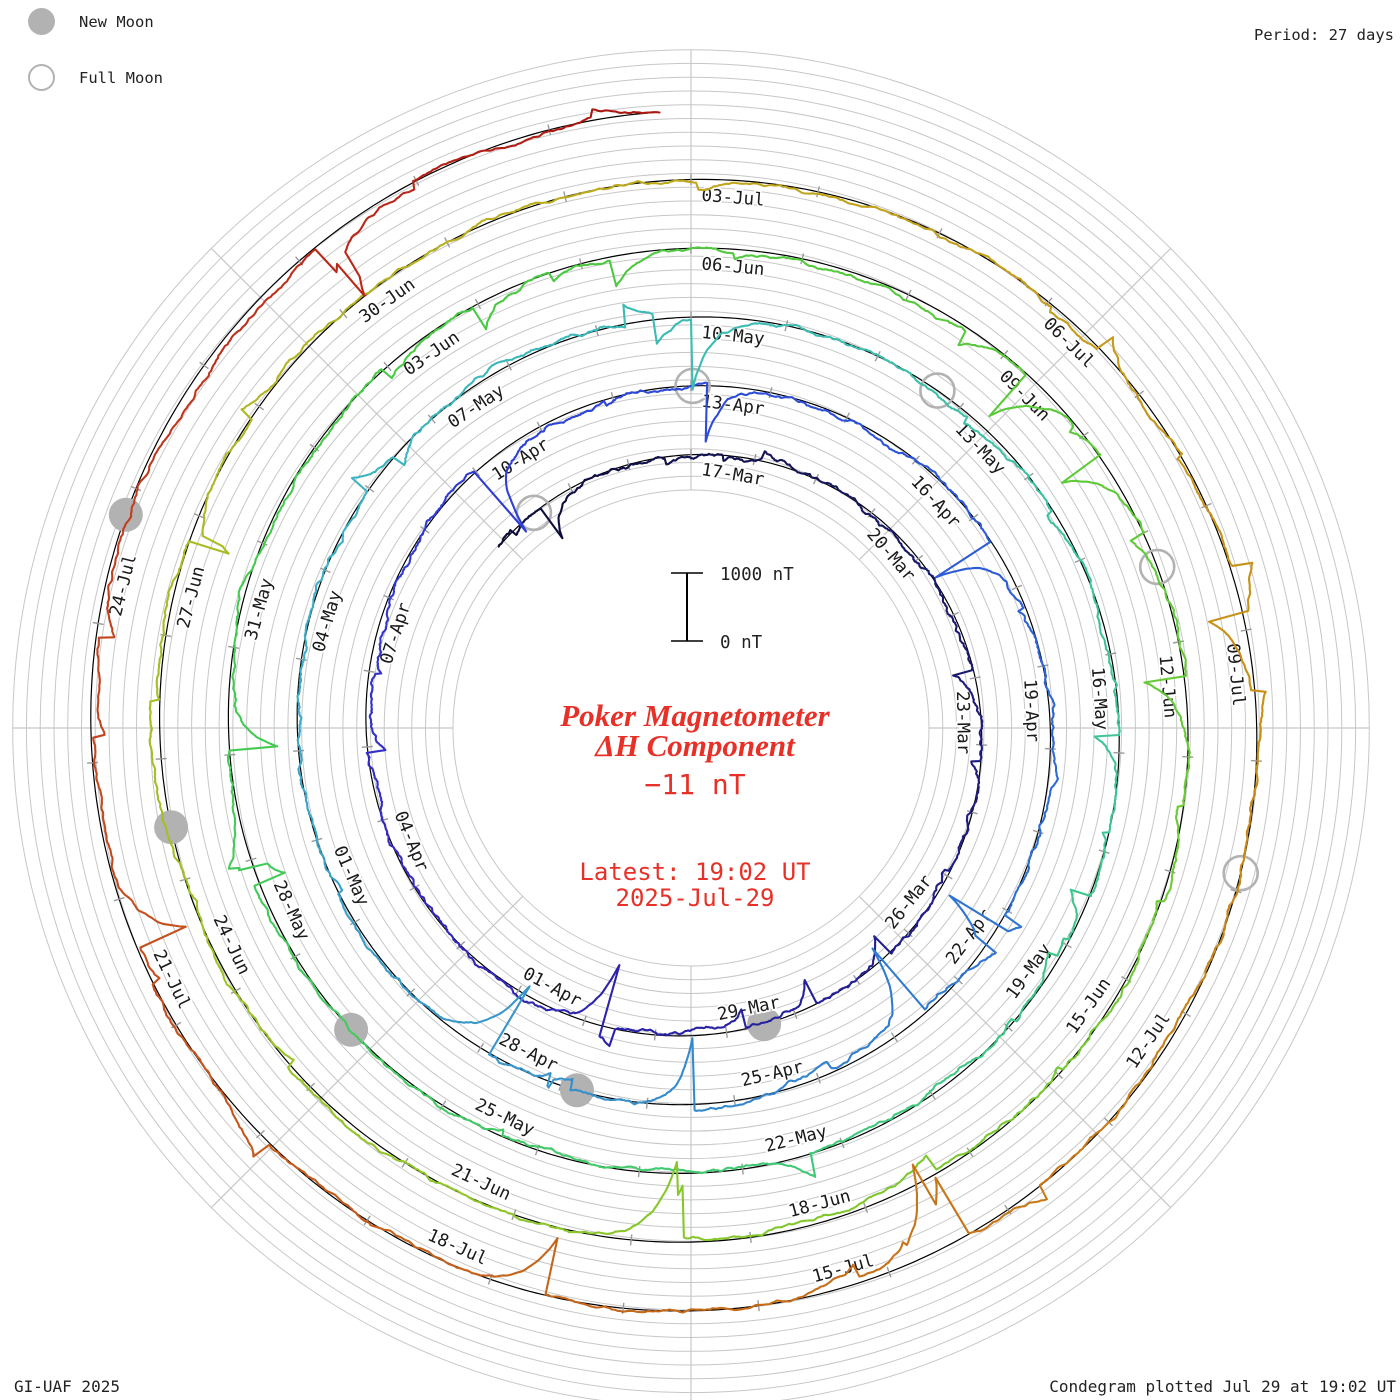 This screenshot has width=1400, height=1400. I want to click on date-label: 10-Apr, so click(521, 460).